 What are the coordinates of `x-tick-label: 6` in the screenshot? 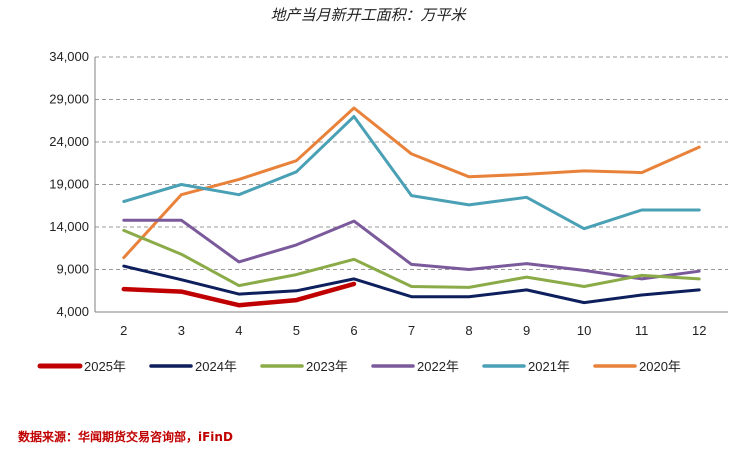 It's located at (353, 330).